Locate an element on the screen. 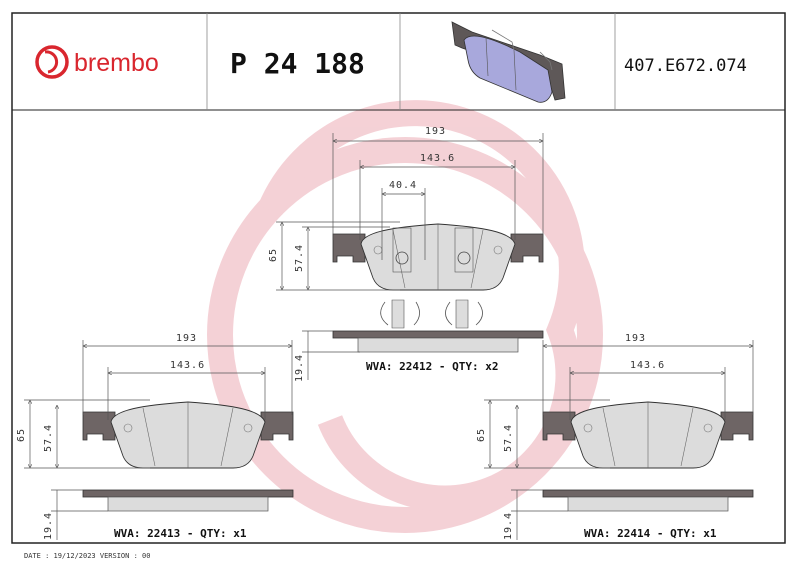  wva-label: WVA: 22412 - QTY: x2 is located at coordinates (432, 366).